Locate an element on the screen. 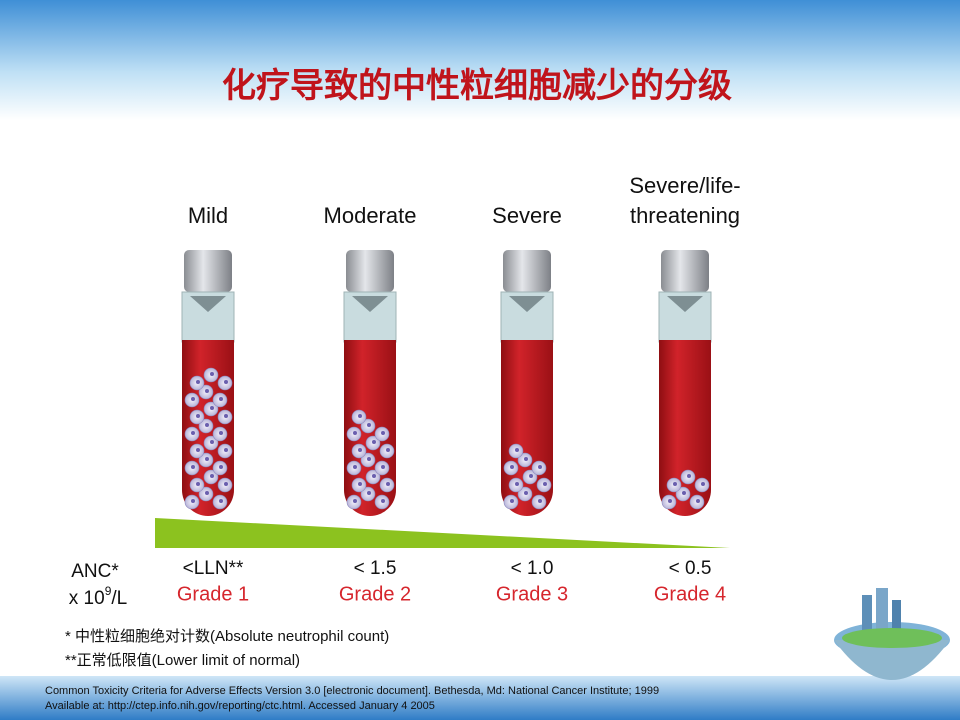  anc-threshold: <LLN** is located at coordinates (213, 568).